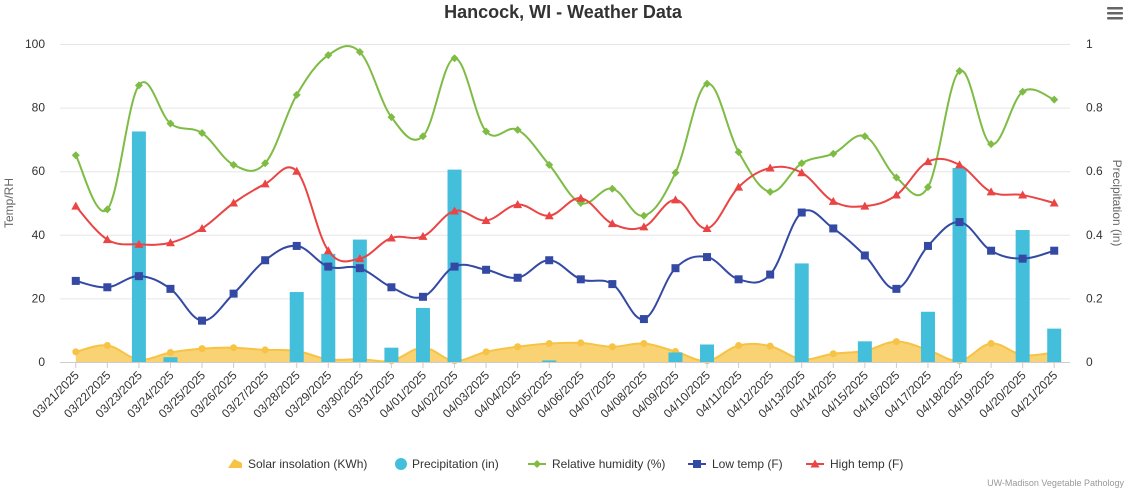 This screenshot has width=1131, height=493. Describe the element at coordinates (1055, 483) in the screenshot. I see `credits: UW-Madison Vegetable Pathology` at that location.